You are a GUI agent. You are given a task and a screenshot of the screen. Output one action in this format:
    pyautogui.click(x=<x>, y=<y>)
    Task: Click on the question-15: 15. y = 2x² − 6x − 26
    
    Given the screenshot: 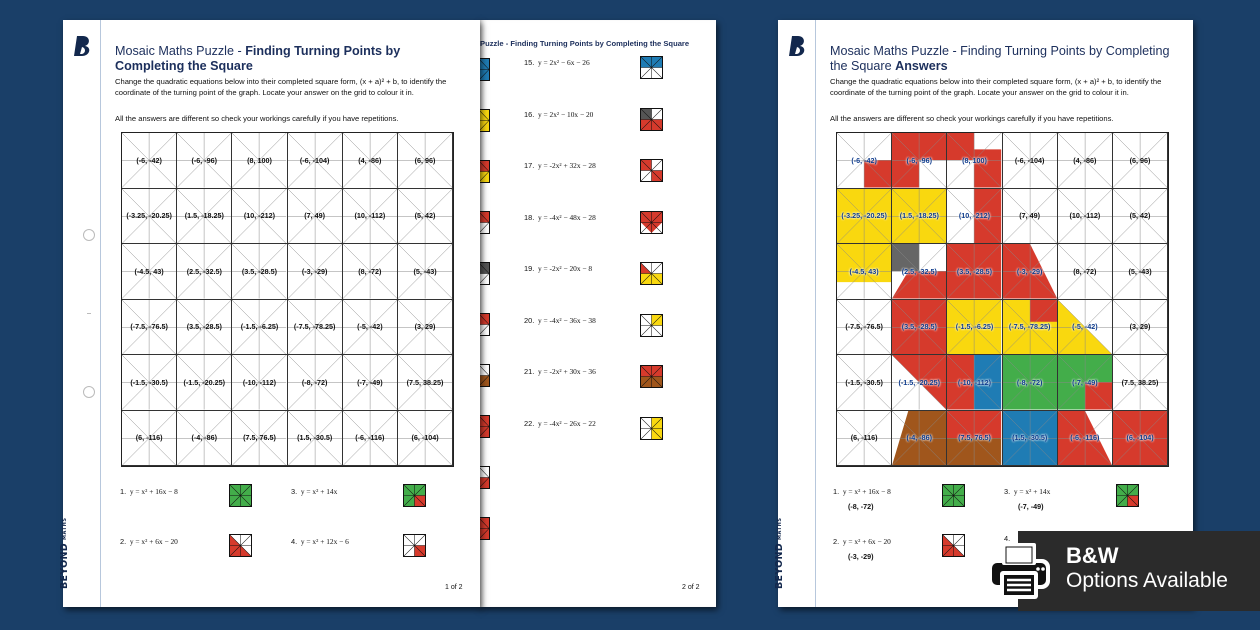 What is the action you would take?
    pyautogui.click(x=557, y=62)
    